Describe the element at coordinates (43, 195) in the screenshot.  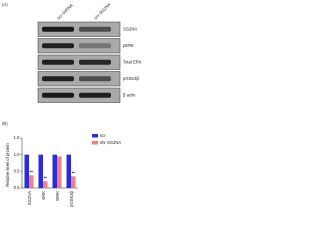
I see `x-tick-label: ERK` at that location.